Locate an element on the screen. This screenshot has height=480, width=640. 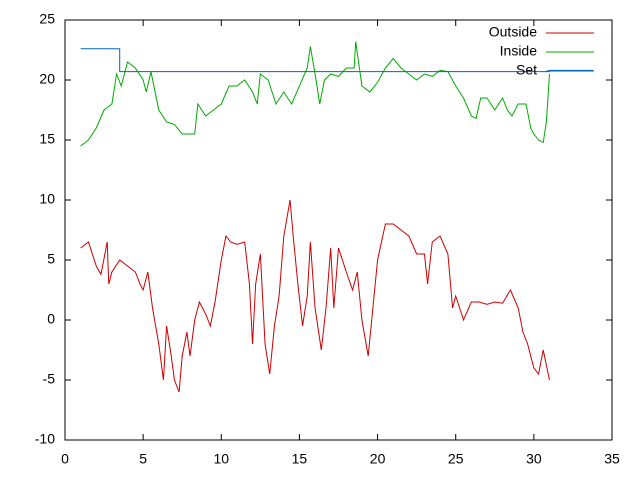
x-tick-label: 35 is located at coordinates (612, 459).